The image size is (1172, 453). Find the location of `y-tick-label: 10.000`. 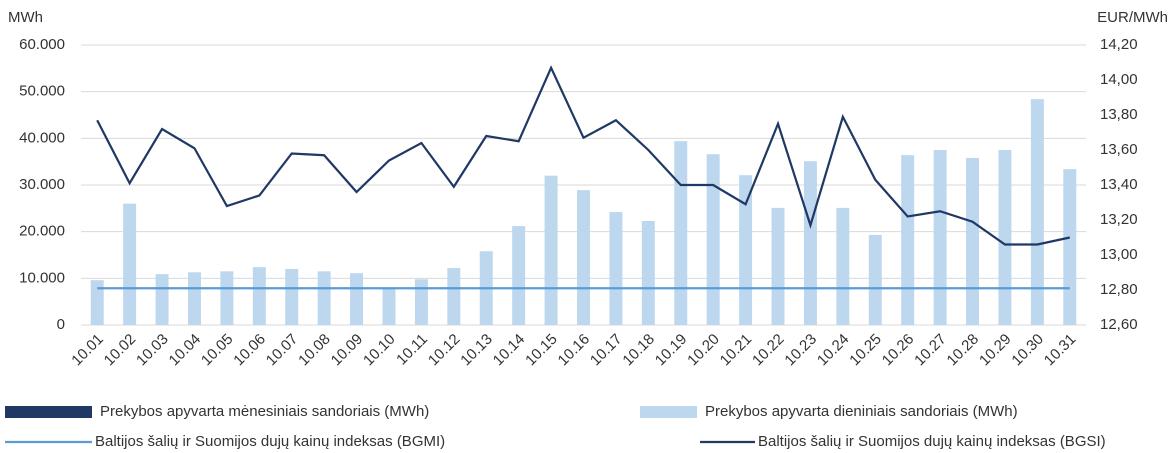

y-tick-label: 10.000 is located at coordinates (42, 277).